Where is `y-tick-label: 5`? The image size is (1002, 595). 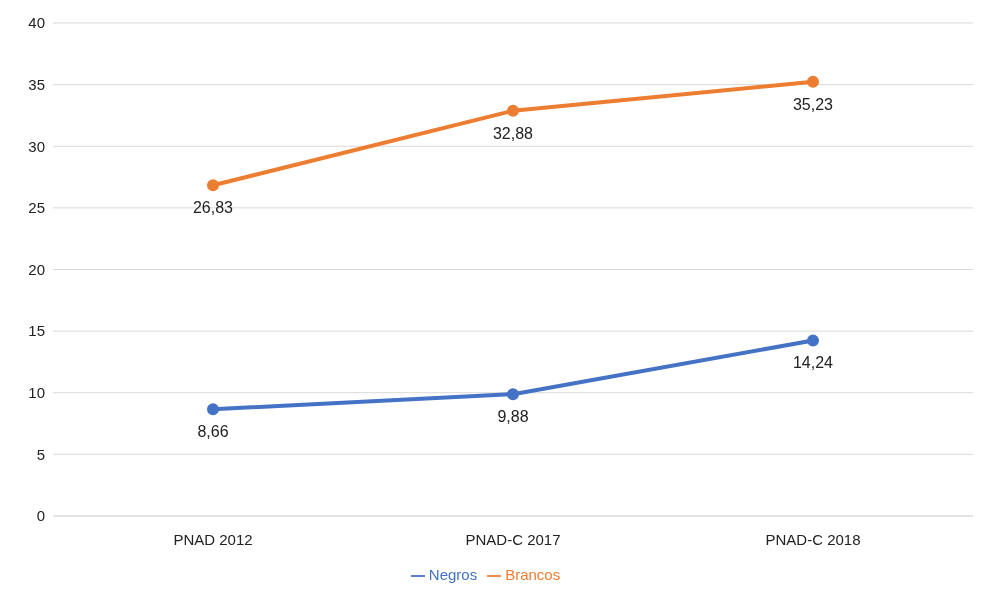
y-tick-label: 5 is located at coordinates (40, 454).